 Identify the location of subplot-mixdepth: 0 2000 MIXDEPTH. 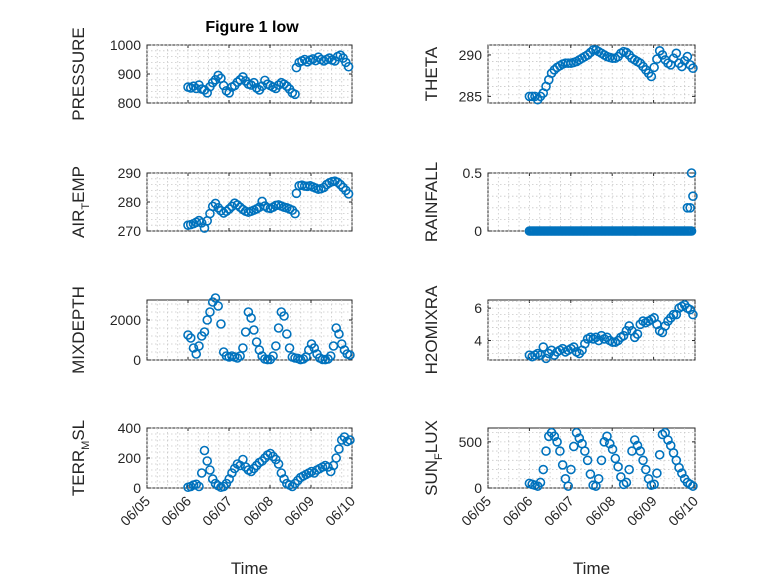
(212, 330).